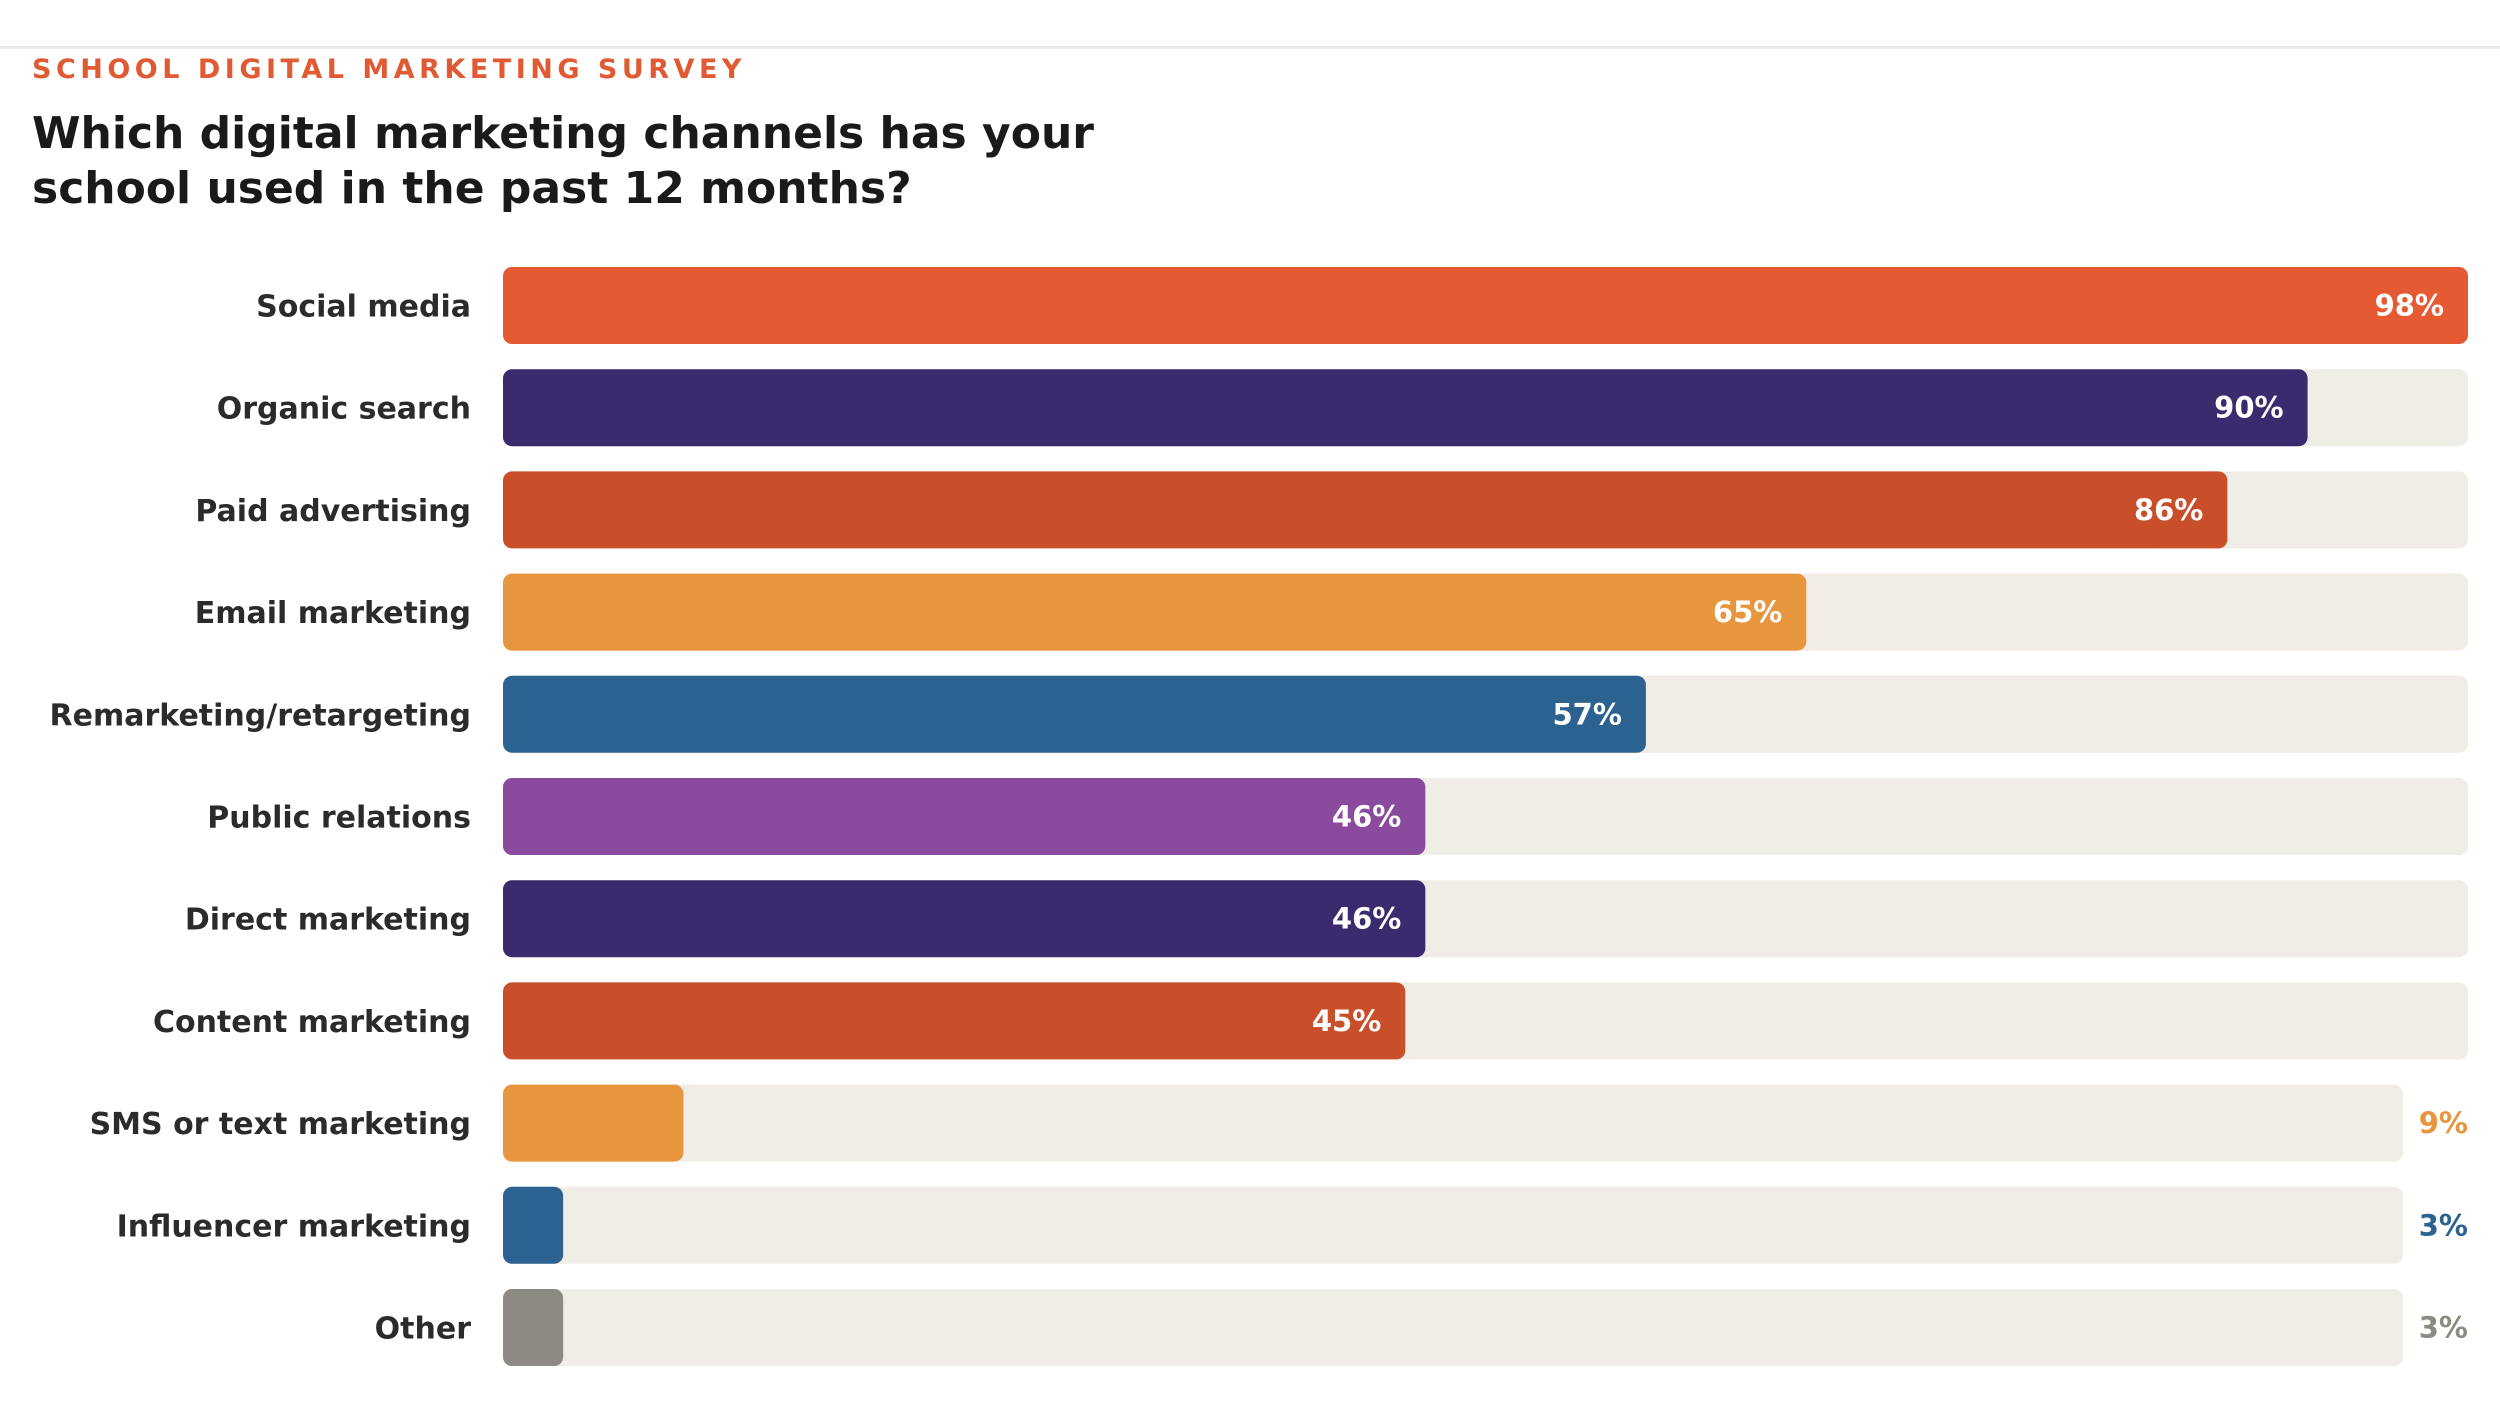  I want to click on category-label: Social media, so click(363, 307).